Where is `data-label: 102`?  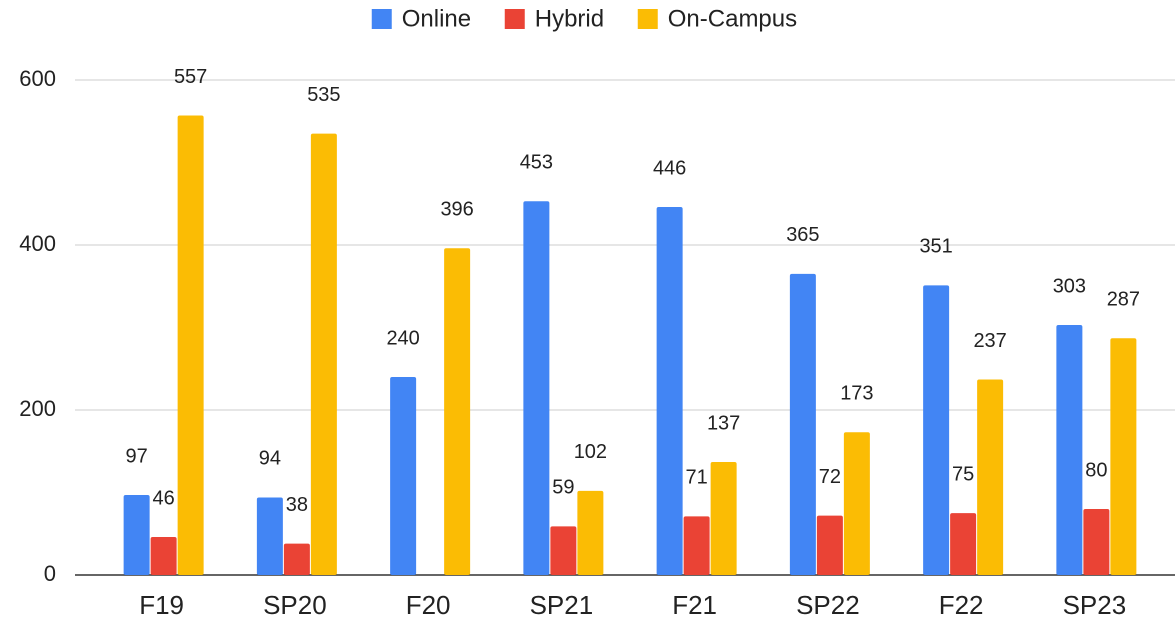
data-label: 102 is located at coordinates (590, 452).